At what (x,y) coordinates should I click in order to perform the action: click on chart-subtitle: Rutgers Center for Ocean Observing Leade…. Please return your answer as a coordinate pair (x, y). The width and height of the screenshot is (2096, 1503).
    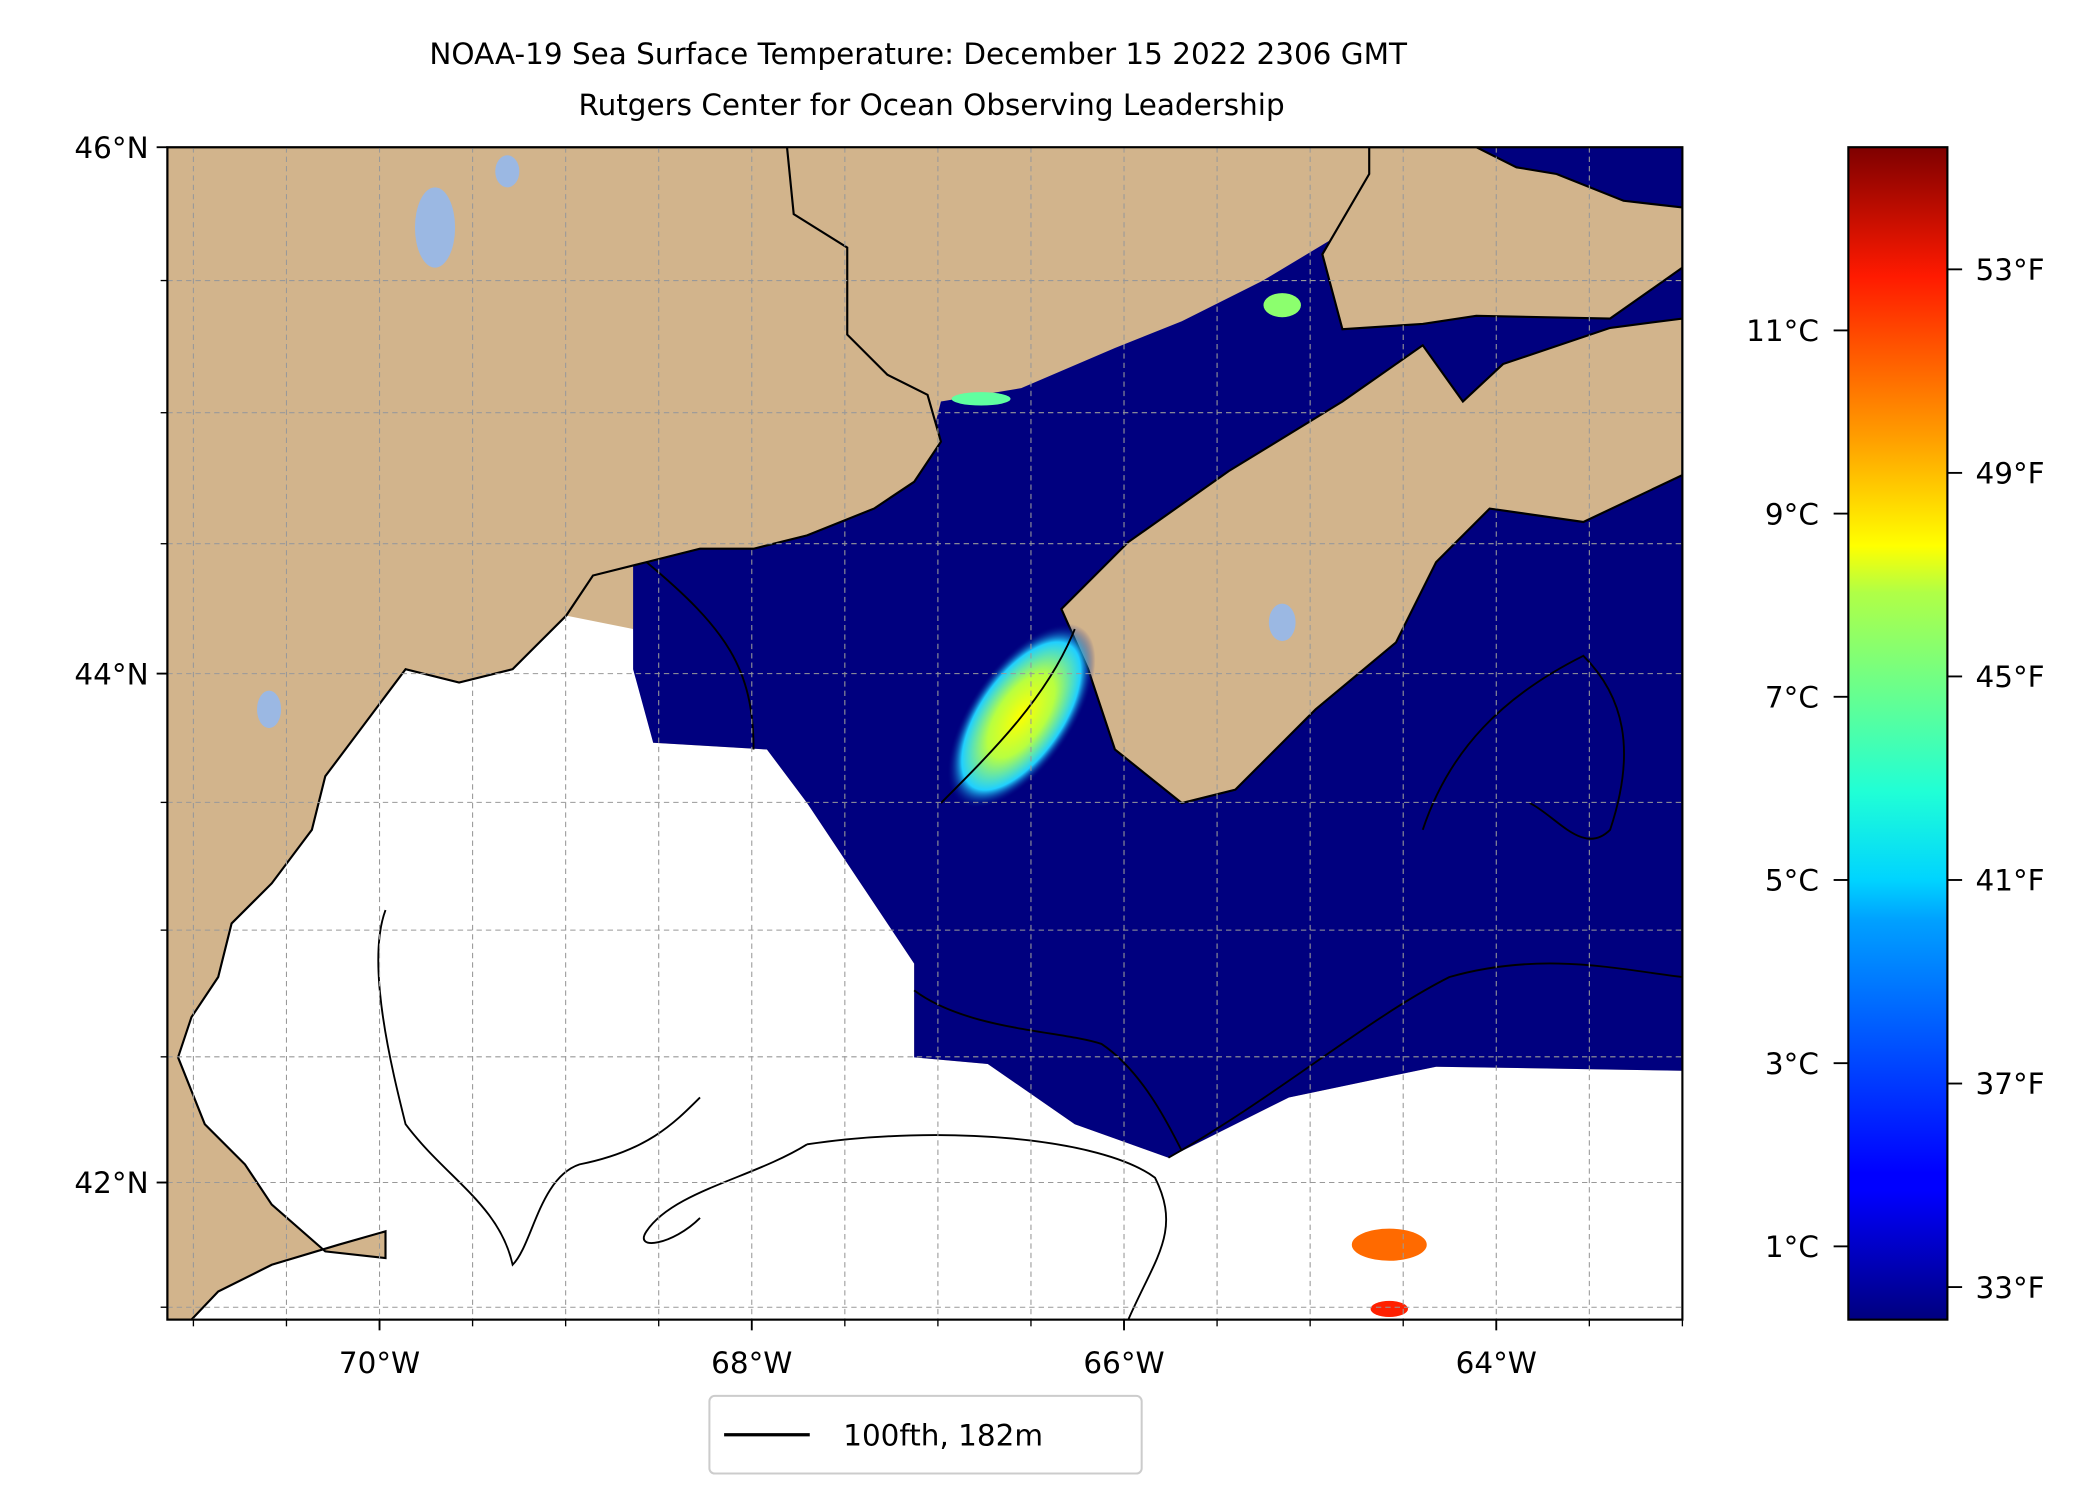
    Looking at the image, I should click on (931, 105).